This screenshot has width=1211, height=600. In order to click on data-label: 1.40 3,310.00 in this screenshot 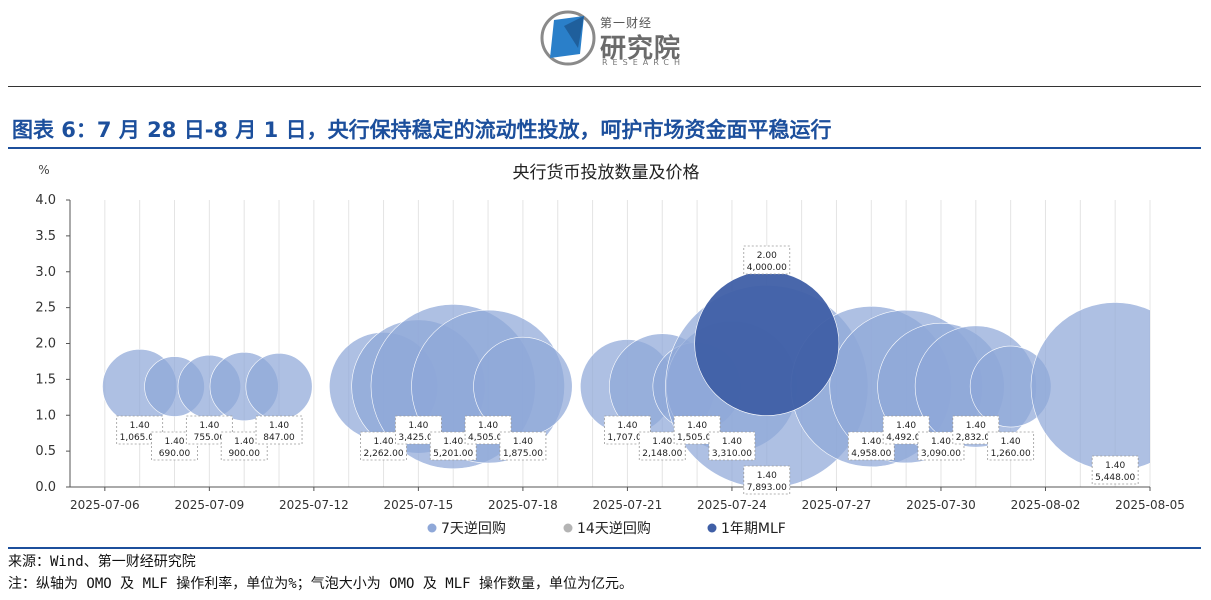, I will do `click(732, 446)`.